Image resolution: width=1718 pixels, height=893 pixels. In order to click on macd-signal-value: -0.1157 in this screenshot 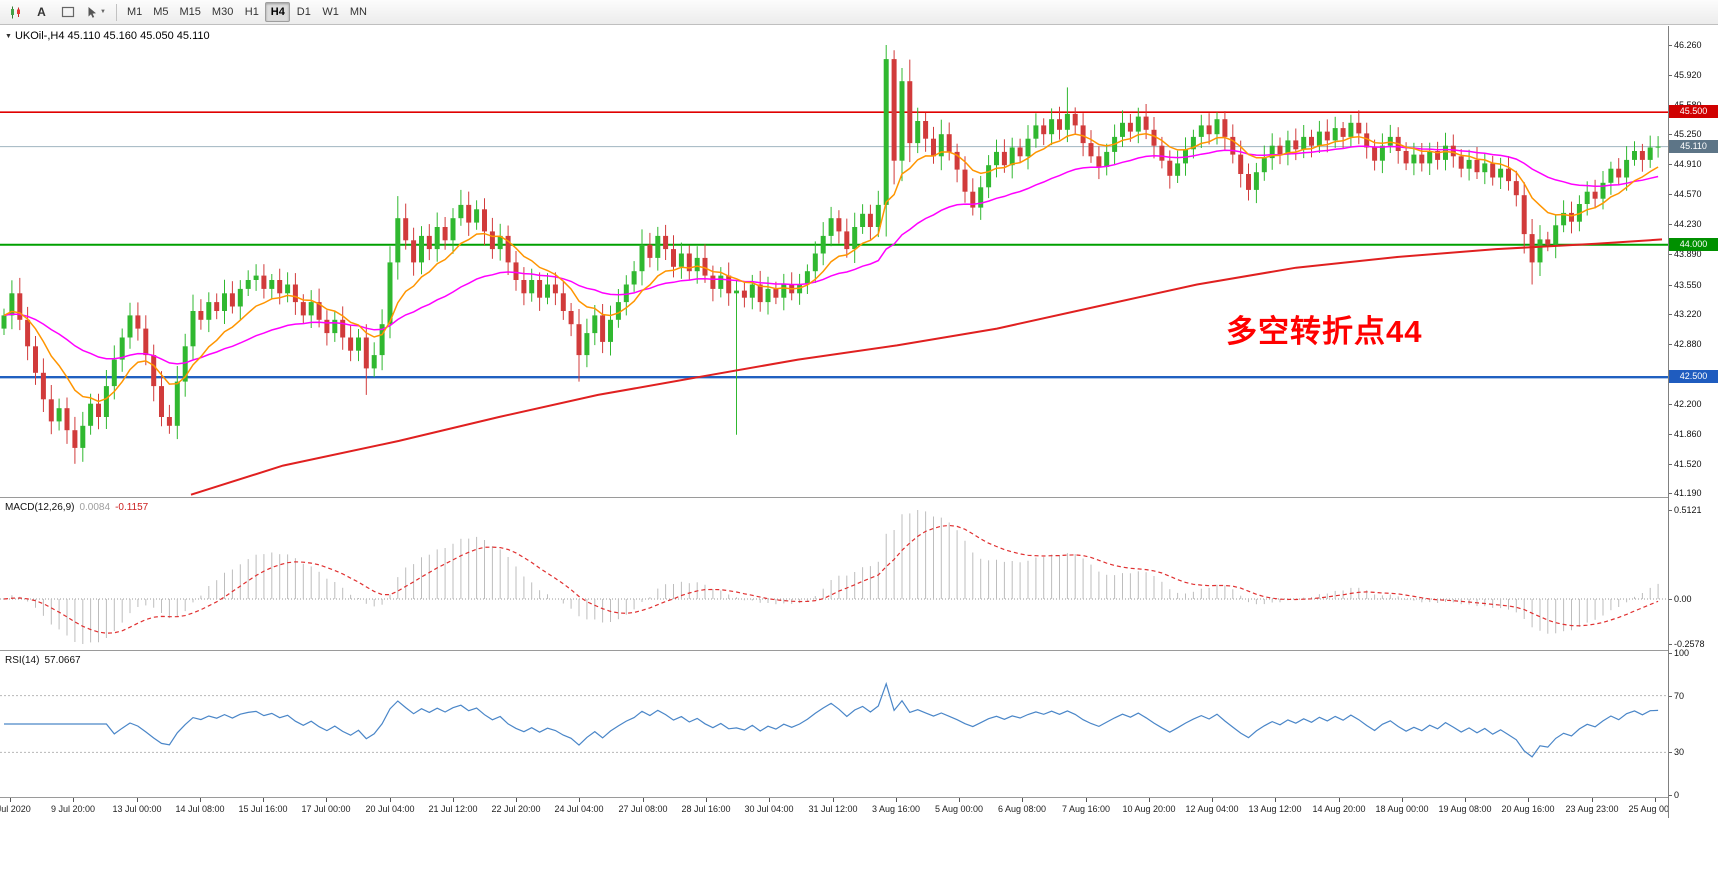, I will do `click(132, 507)`.